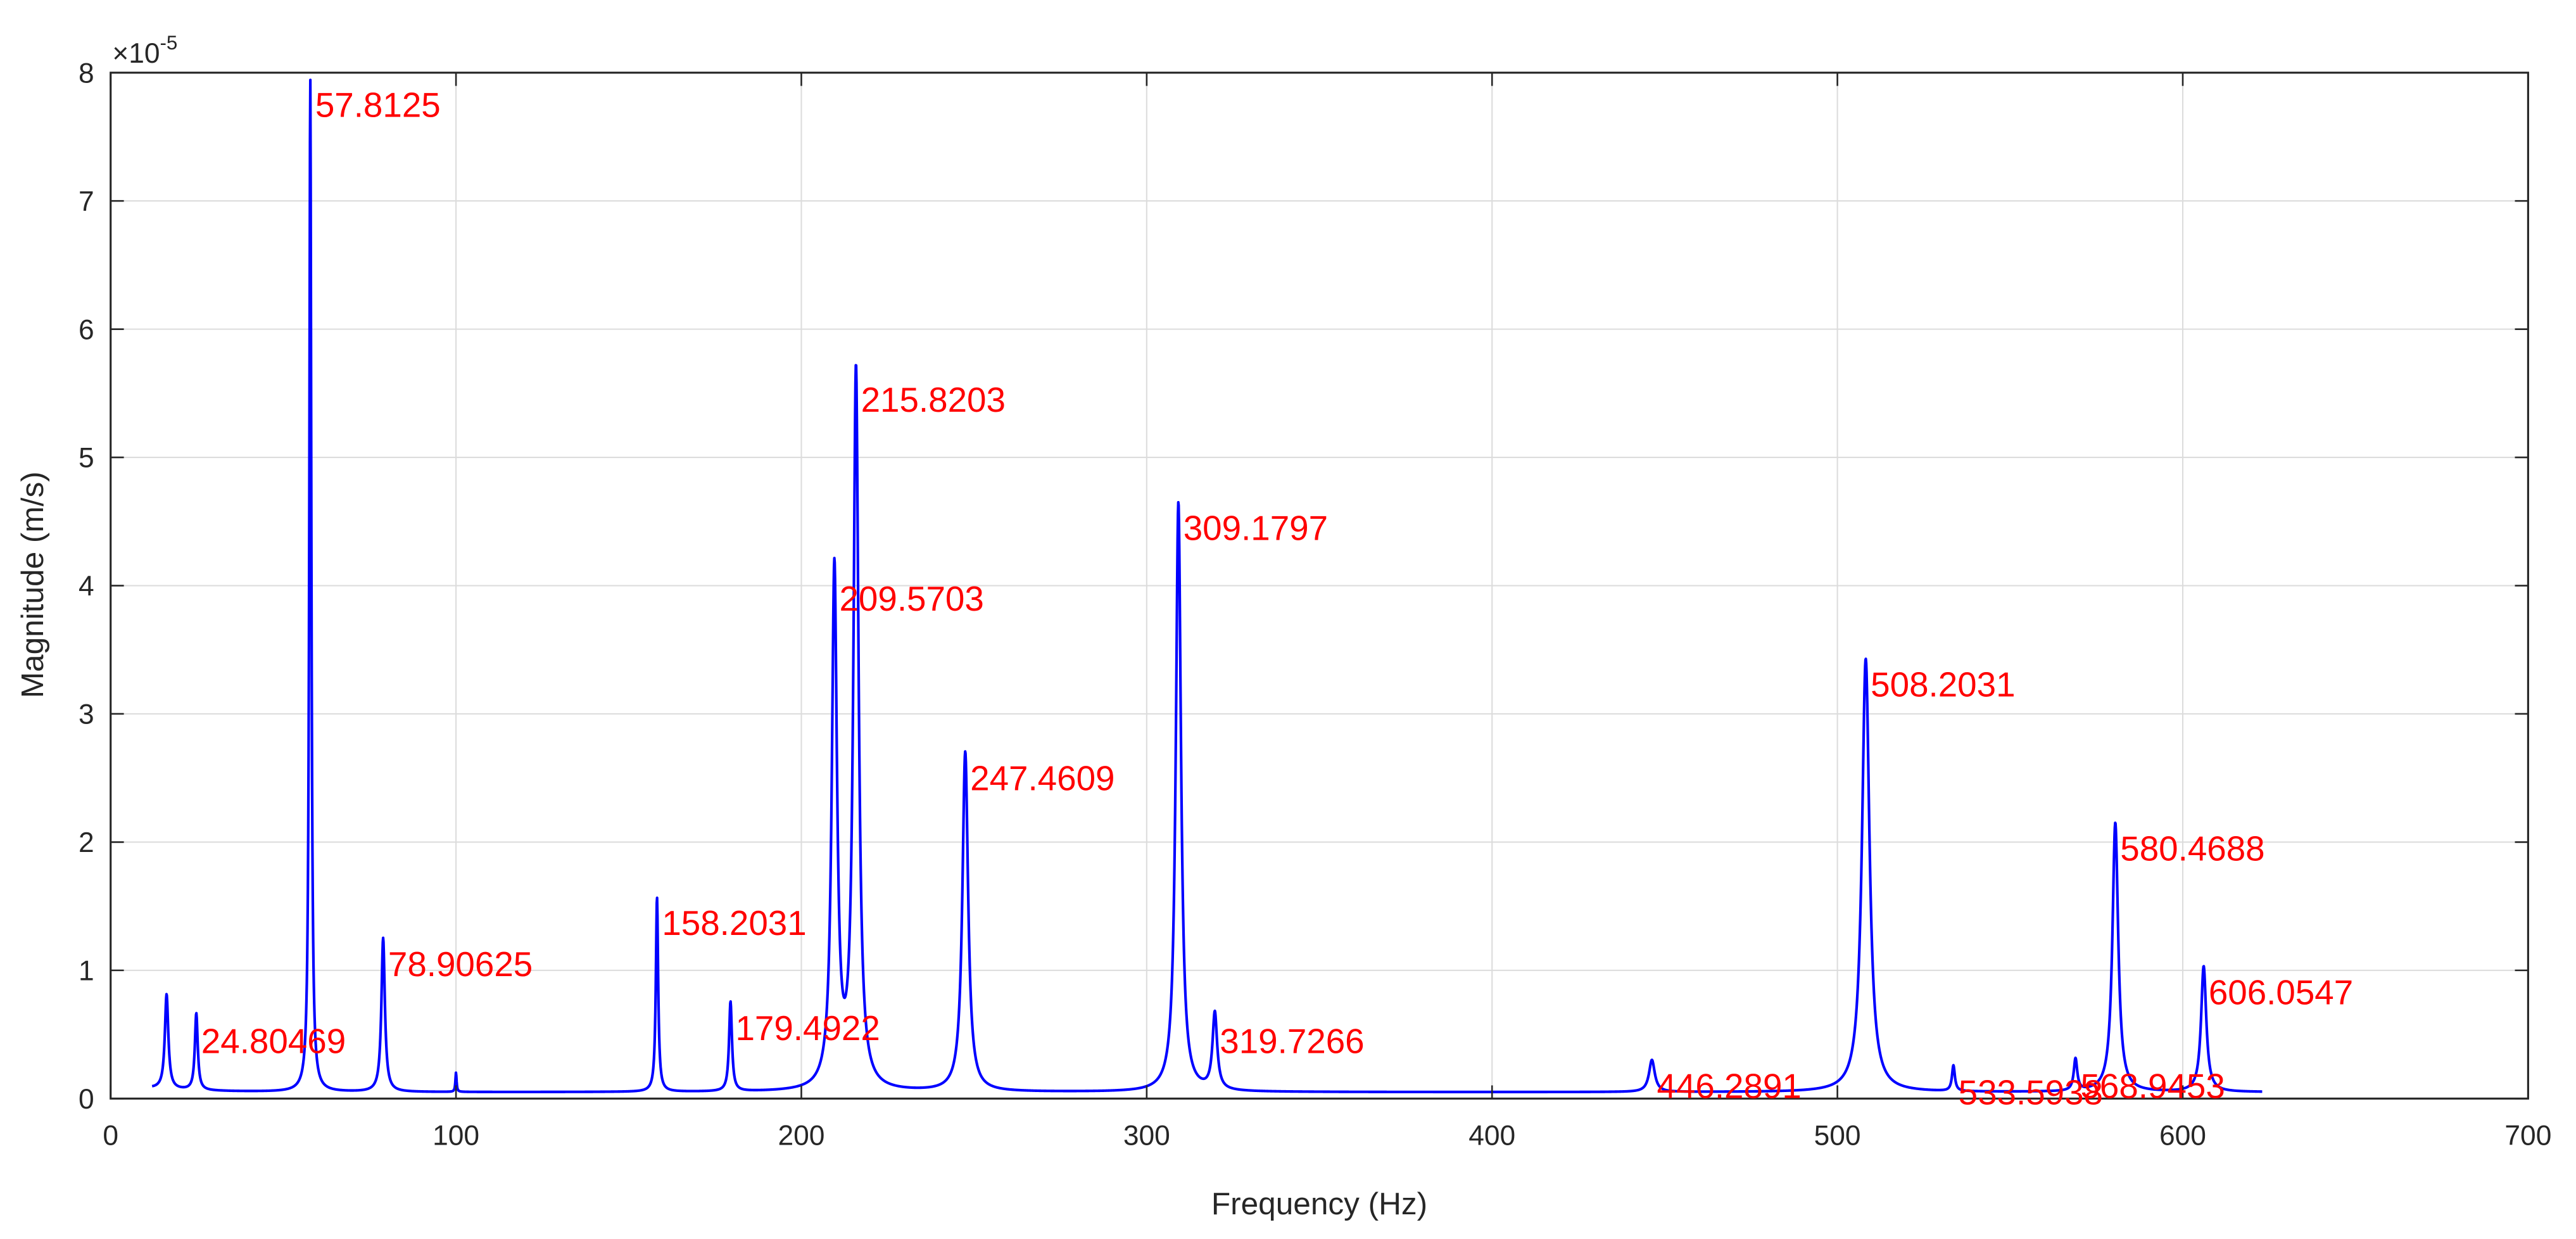 This screenshot has width=2576, height=1239. What do you see at coordinates (110, 1135) in the screenshot?
I see `x-tick-label: 0` at bounding box center [110, 1135].